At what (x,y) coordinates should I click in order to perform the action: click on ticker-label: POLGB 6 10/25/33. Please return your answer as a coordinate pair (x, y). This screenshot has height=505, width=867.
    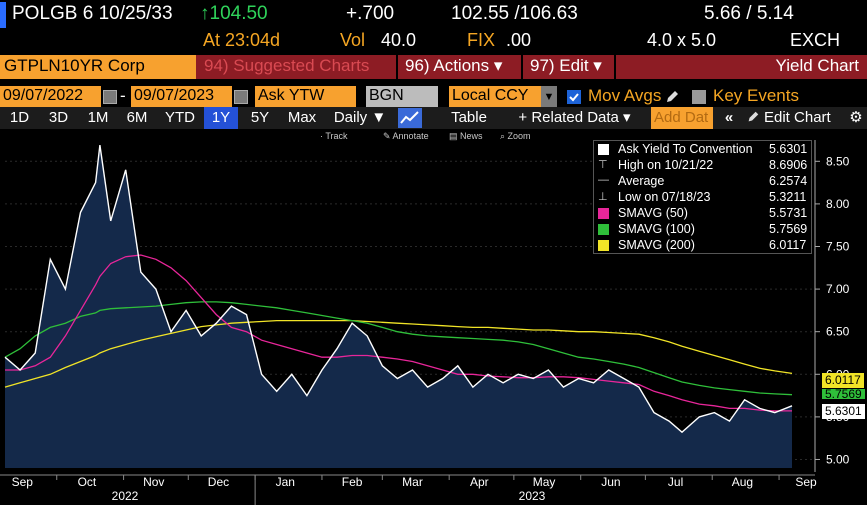
    Looking at the image, I should click on (92, 13).